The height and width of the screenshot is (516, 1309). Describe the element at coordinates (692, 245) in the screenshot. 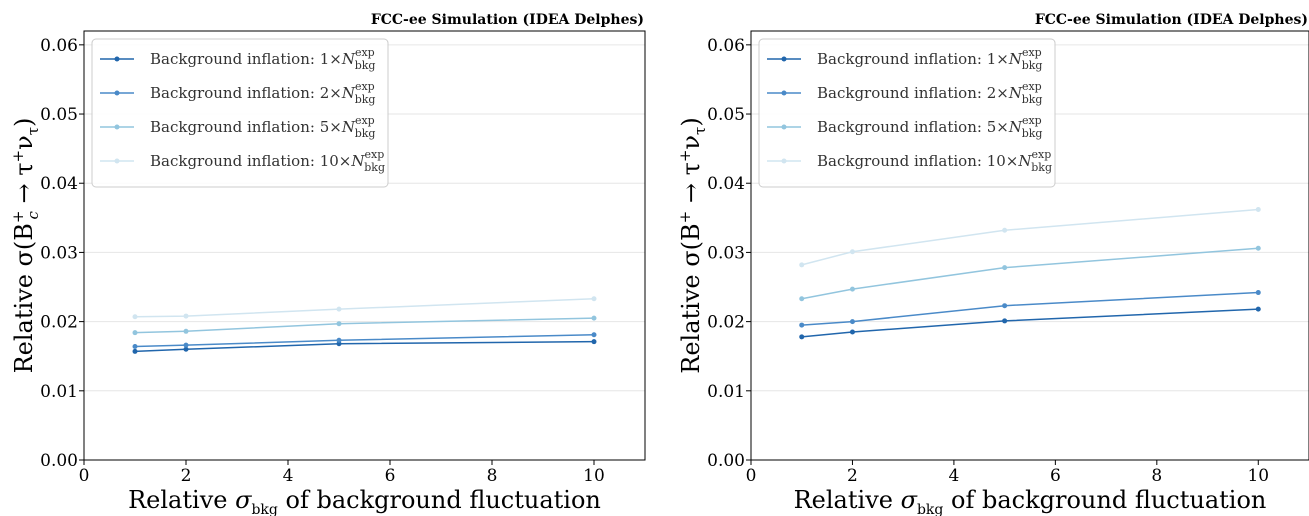

I see `y-axis-label: Relative σ(B+ → τ+ντ)` at that location.